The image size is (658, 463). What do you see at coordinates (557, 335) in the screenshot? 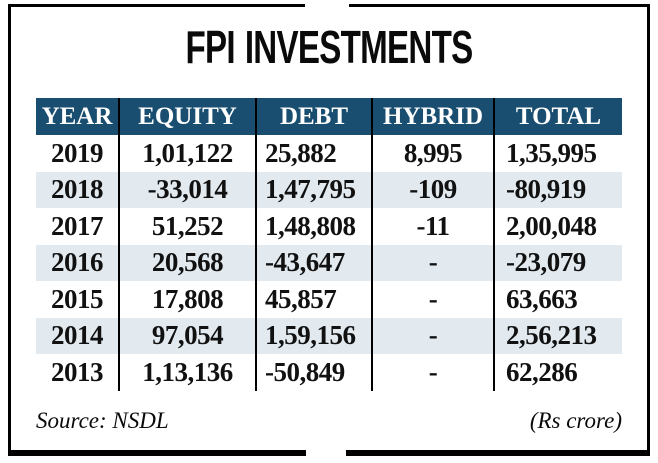
I see `cell-total: 2,56,213` at bounding box center [557, 335].